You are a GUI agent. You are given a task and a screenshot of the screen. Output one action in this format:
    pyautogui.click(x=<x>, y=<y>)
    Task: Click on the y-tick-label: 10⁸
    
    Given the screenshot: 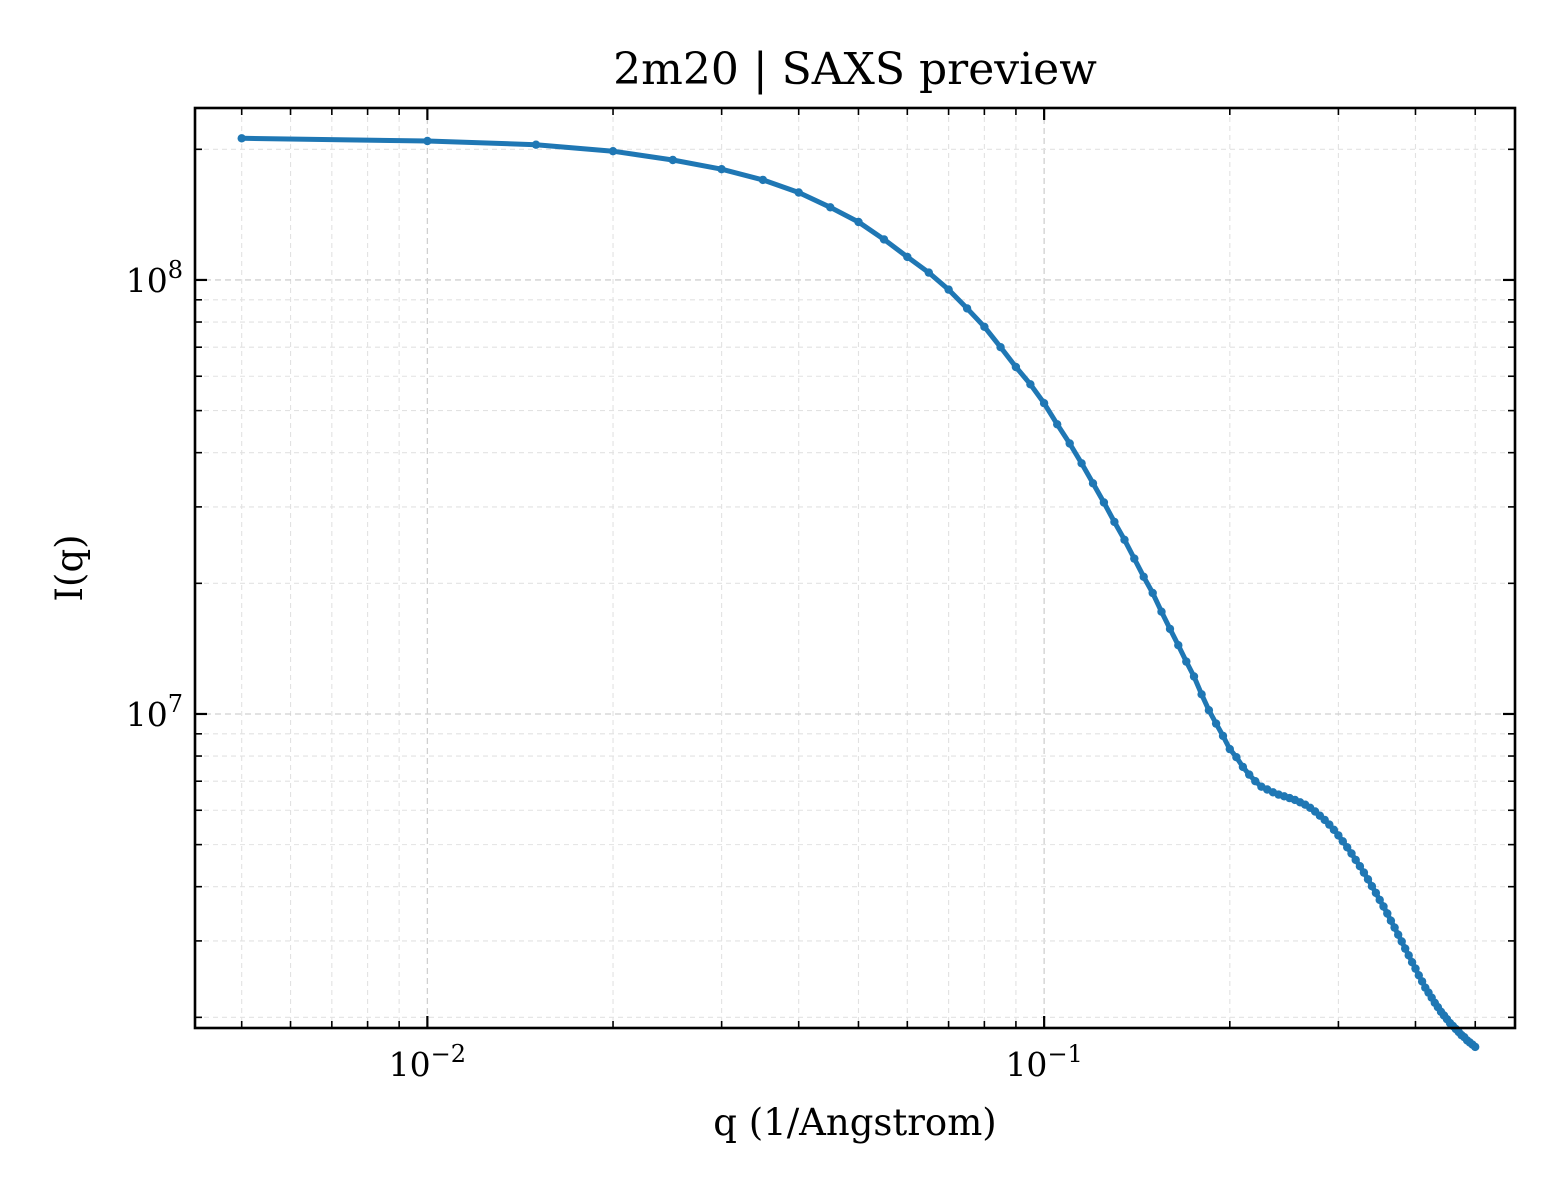 What is the action you would take?
    pyautogui.click(x=154, y=278)
    